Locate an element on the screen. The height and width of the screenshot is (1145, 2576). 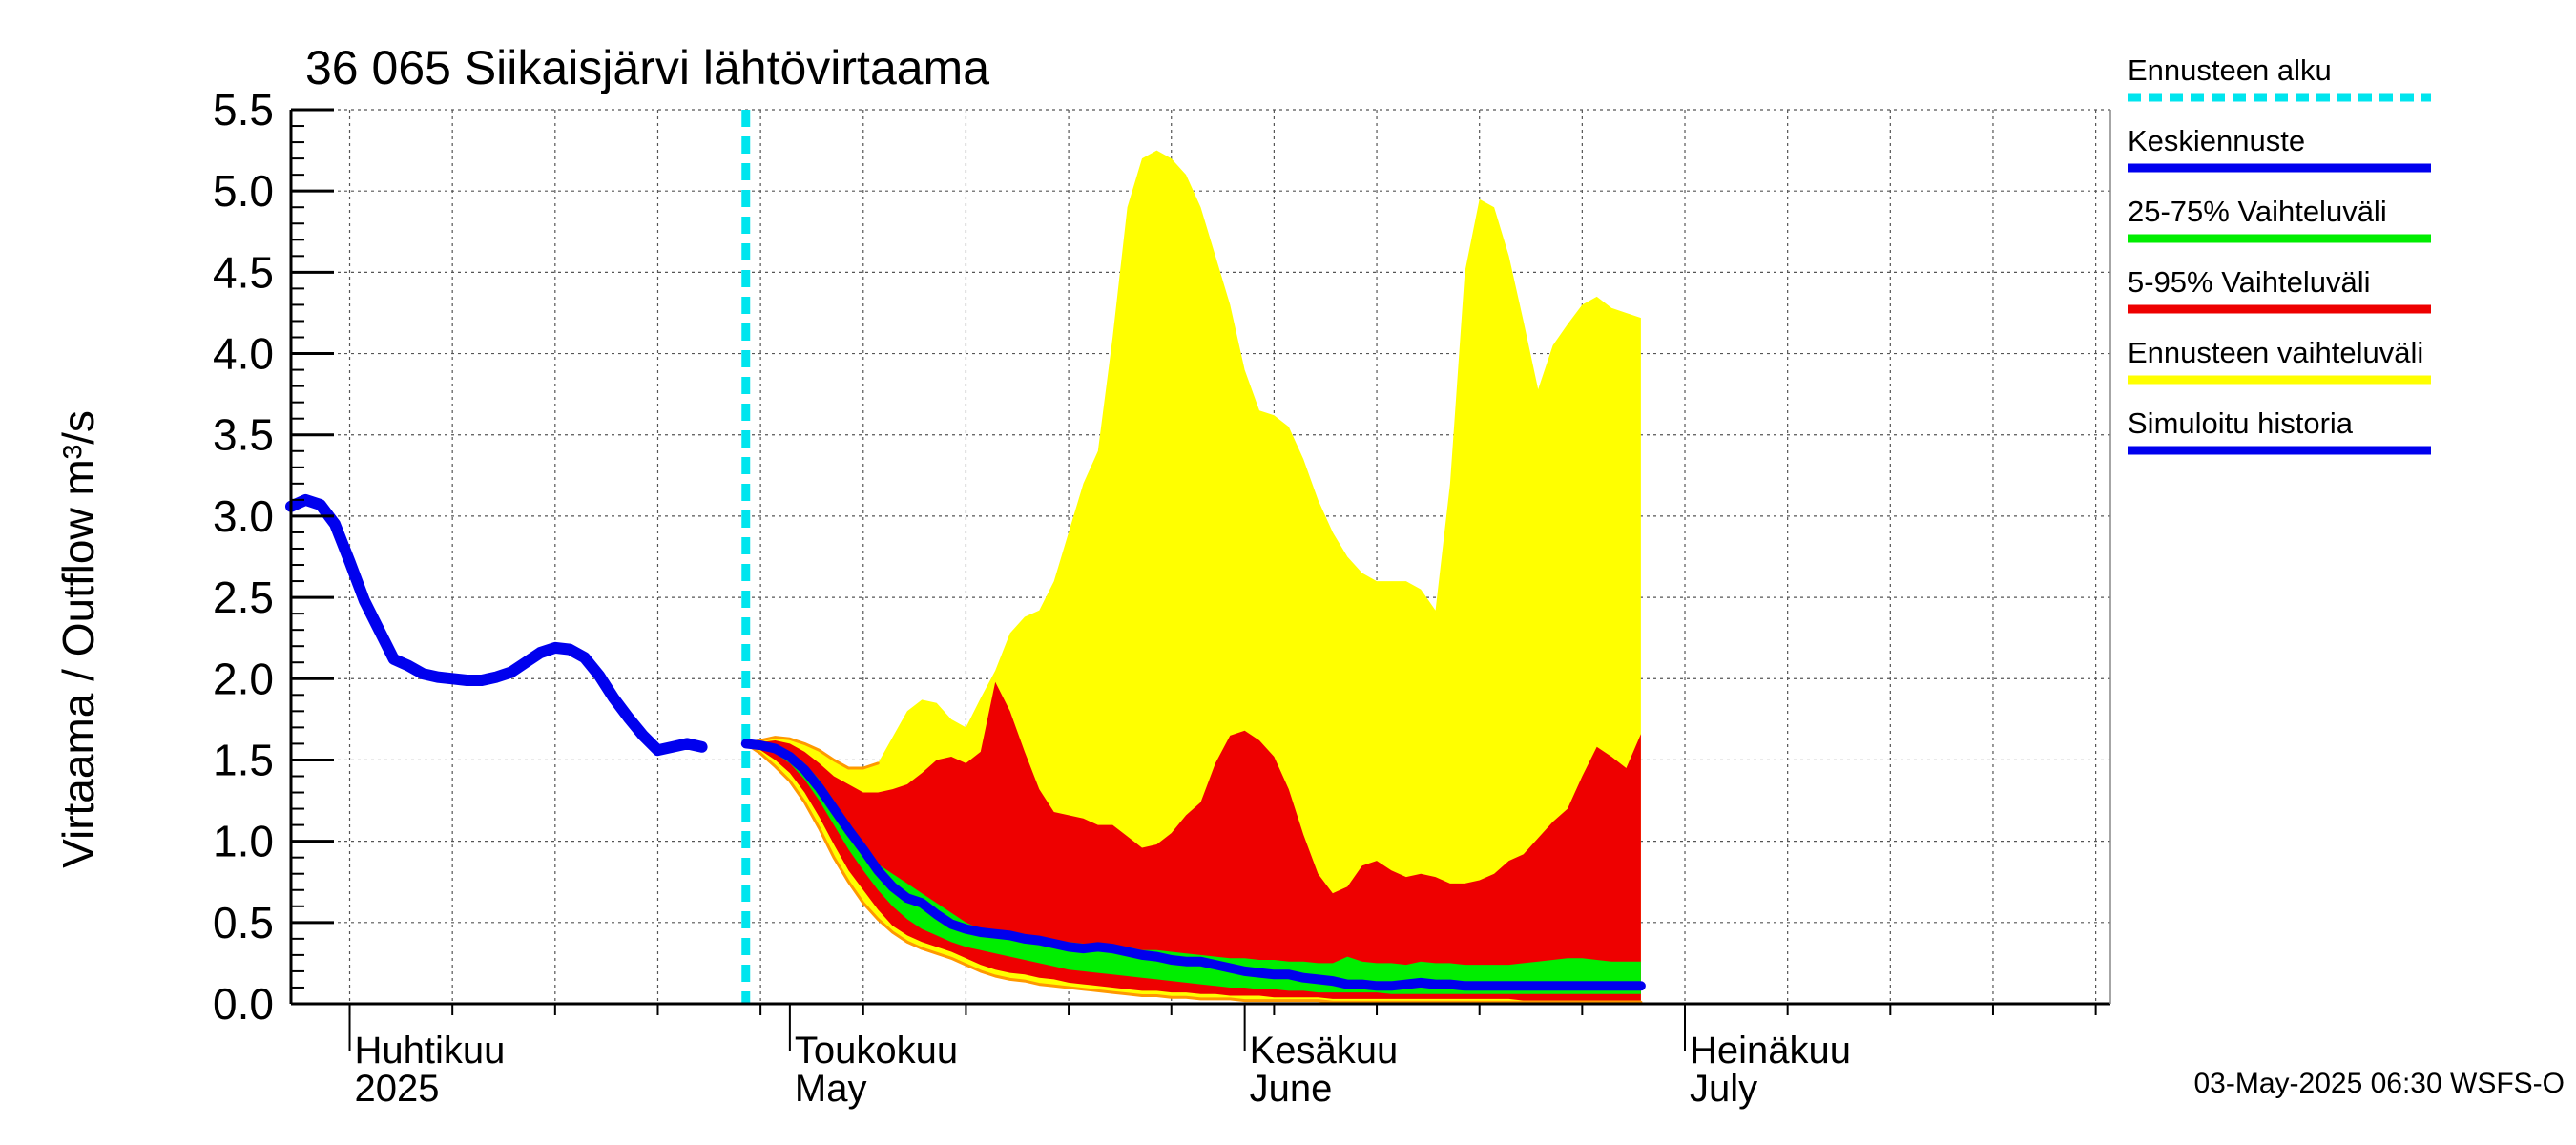
legend-label: 5-95% Vaihteluväli is located at coordinates (2249, 282).